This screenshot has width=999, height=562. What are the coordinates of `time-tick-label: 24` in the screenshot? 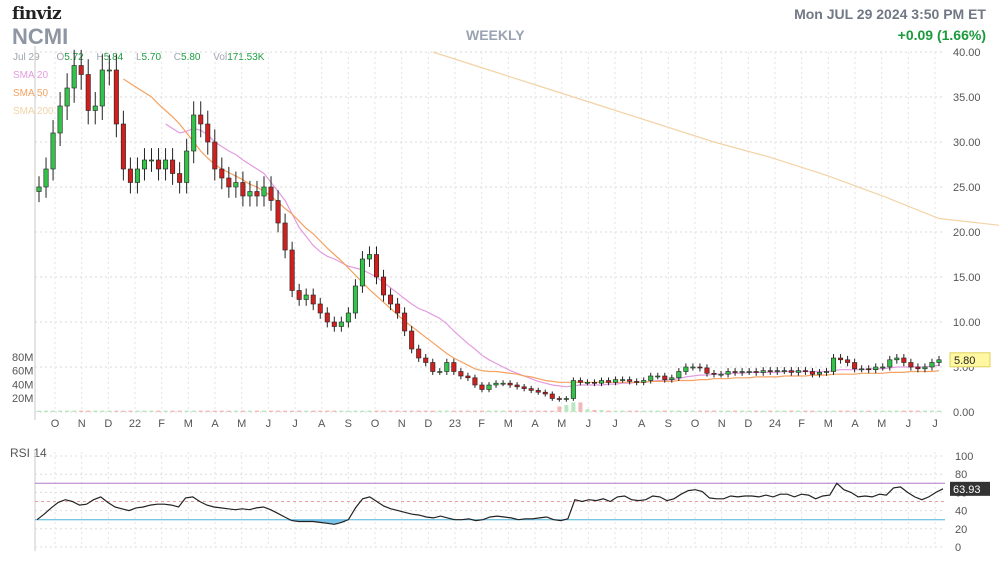 It's located at (775, 424).